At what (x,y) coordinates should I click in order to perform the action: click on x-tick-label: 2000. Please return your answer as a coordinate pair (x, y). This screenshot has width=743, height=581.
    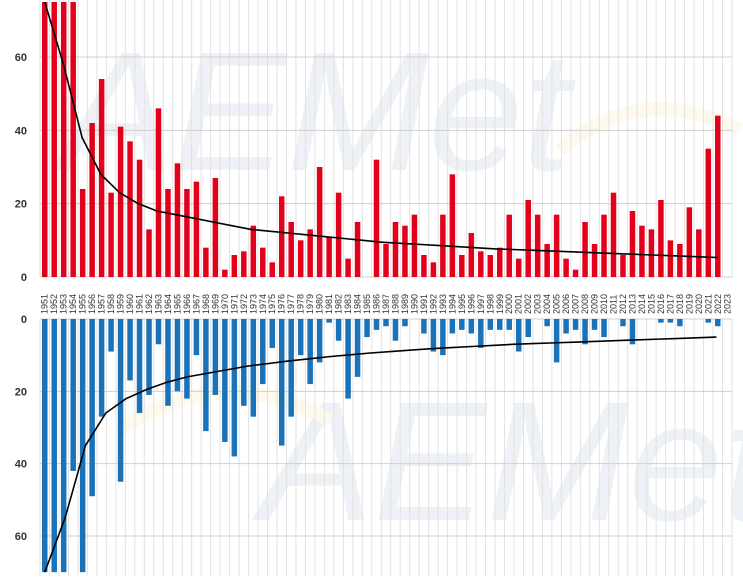
    Looking at the image, I should click on (509, 304).